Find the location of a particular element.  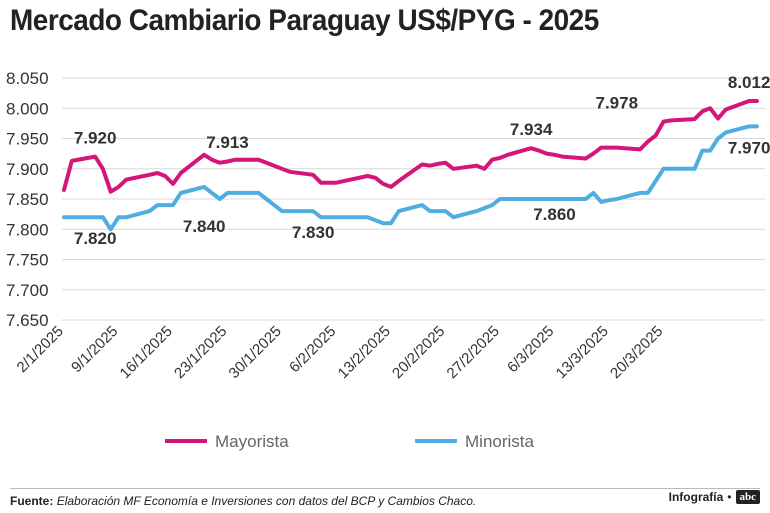

source-label: Fuente: is located at coordinates (32, 501).